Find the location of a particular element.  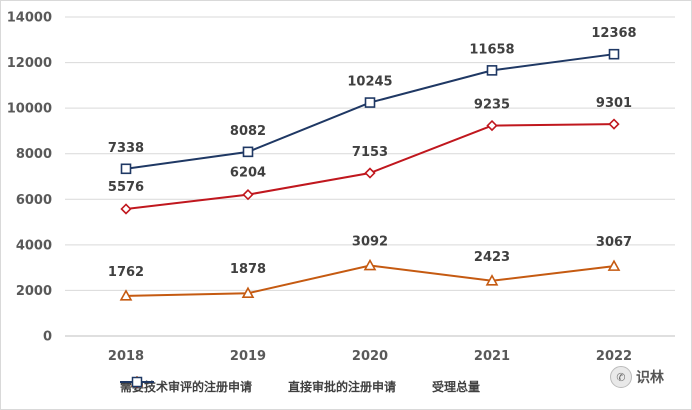

data-label: 9235 is located at coordinates (492, 105).